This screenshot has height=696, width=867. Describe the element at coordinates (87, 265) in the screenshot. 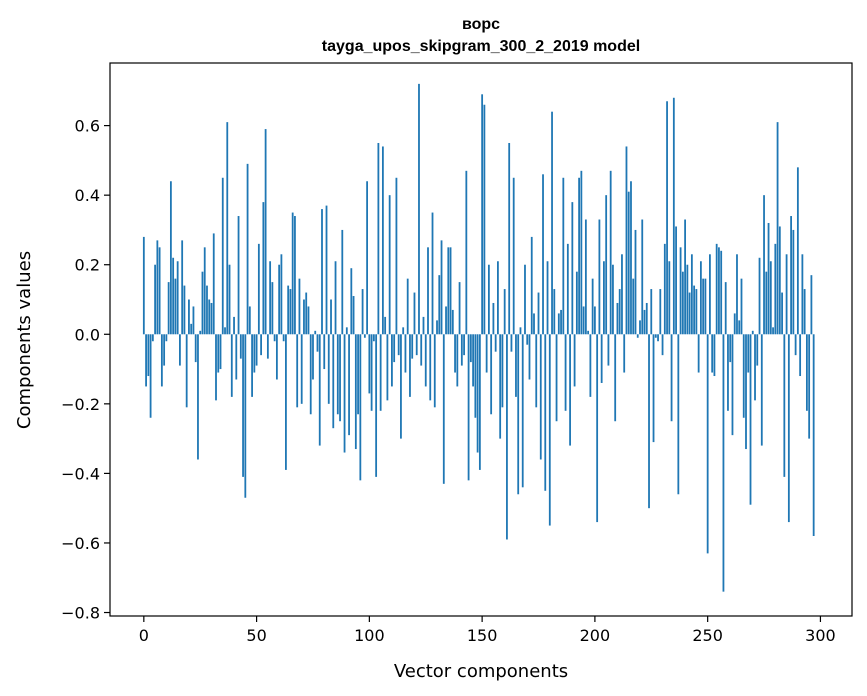

I see `y-tick-label: 0.2` at that location.